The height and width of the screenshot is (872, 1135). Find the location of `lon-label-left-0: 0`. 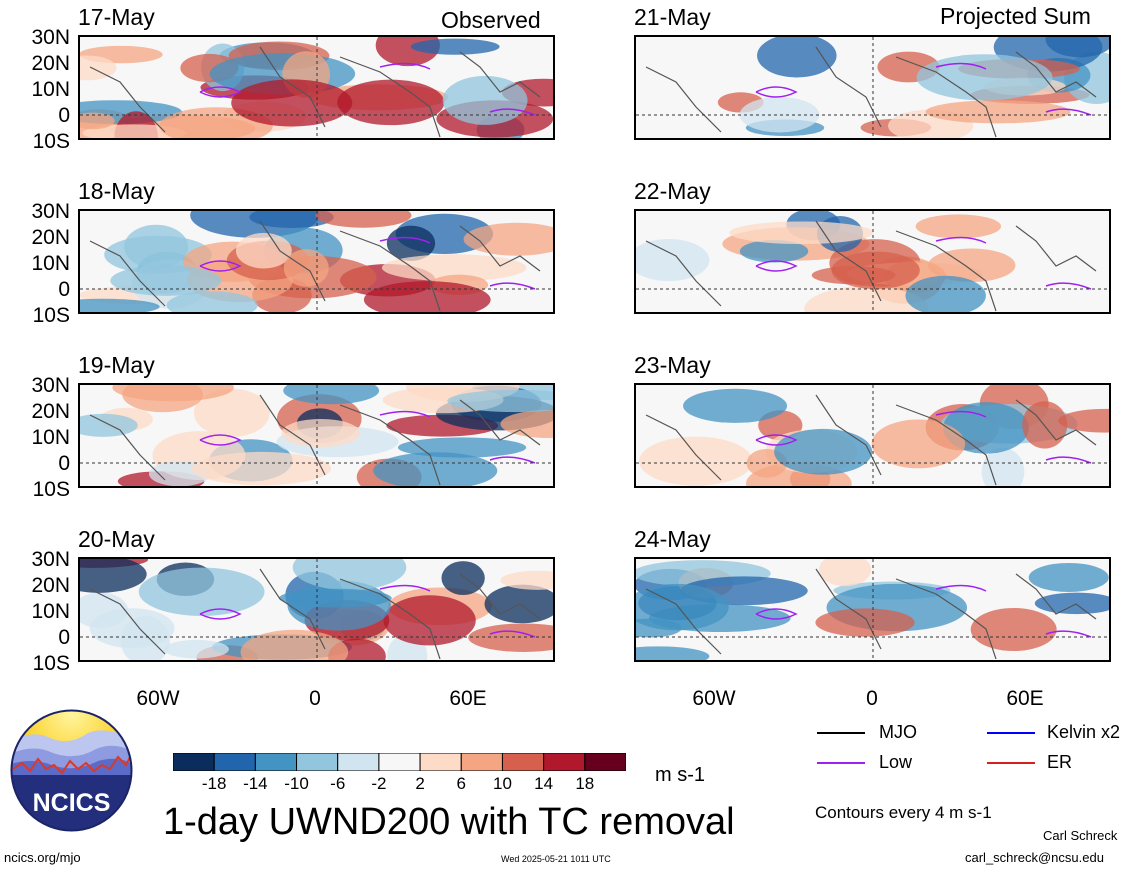

lon-label-left-0: 0 is located at coordinates (315, 698).